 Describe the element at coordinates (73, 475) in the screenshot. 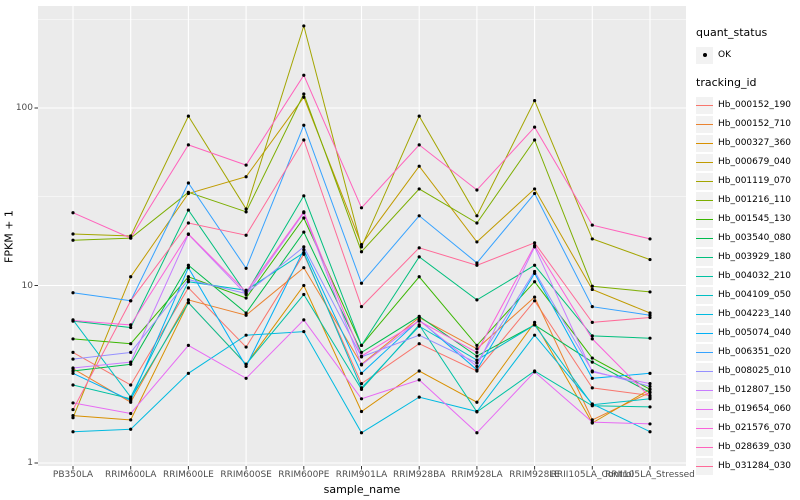

I see `x-tick-label: PB350LA` at that location.